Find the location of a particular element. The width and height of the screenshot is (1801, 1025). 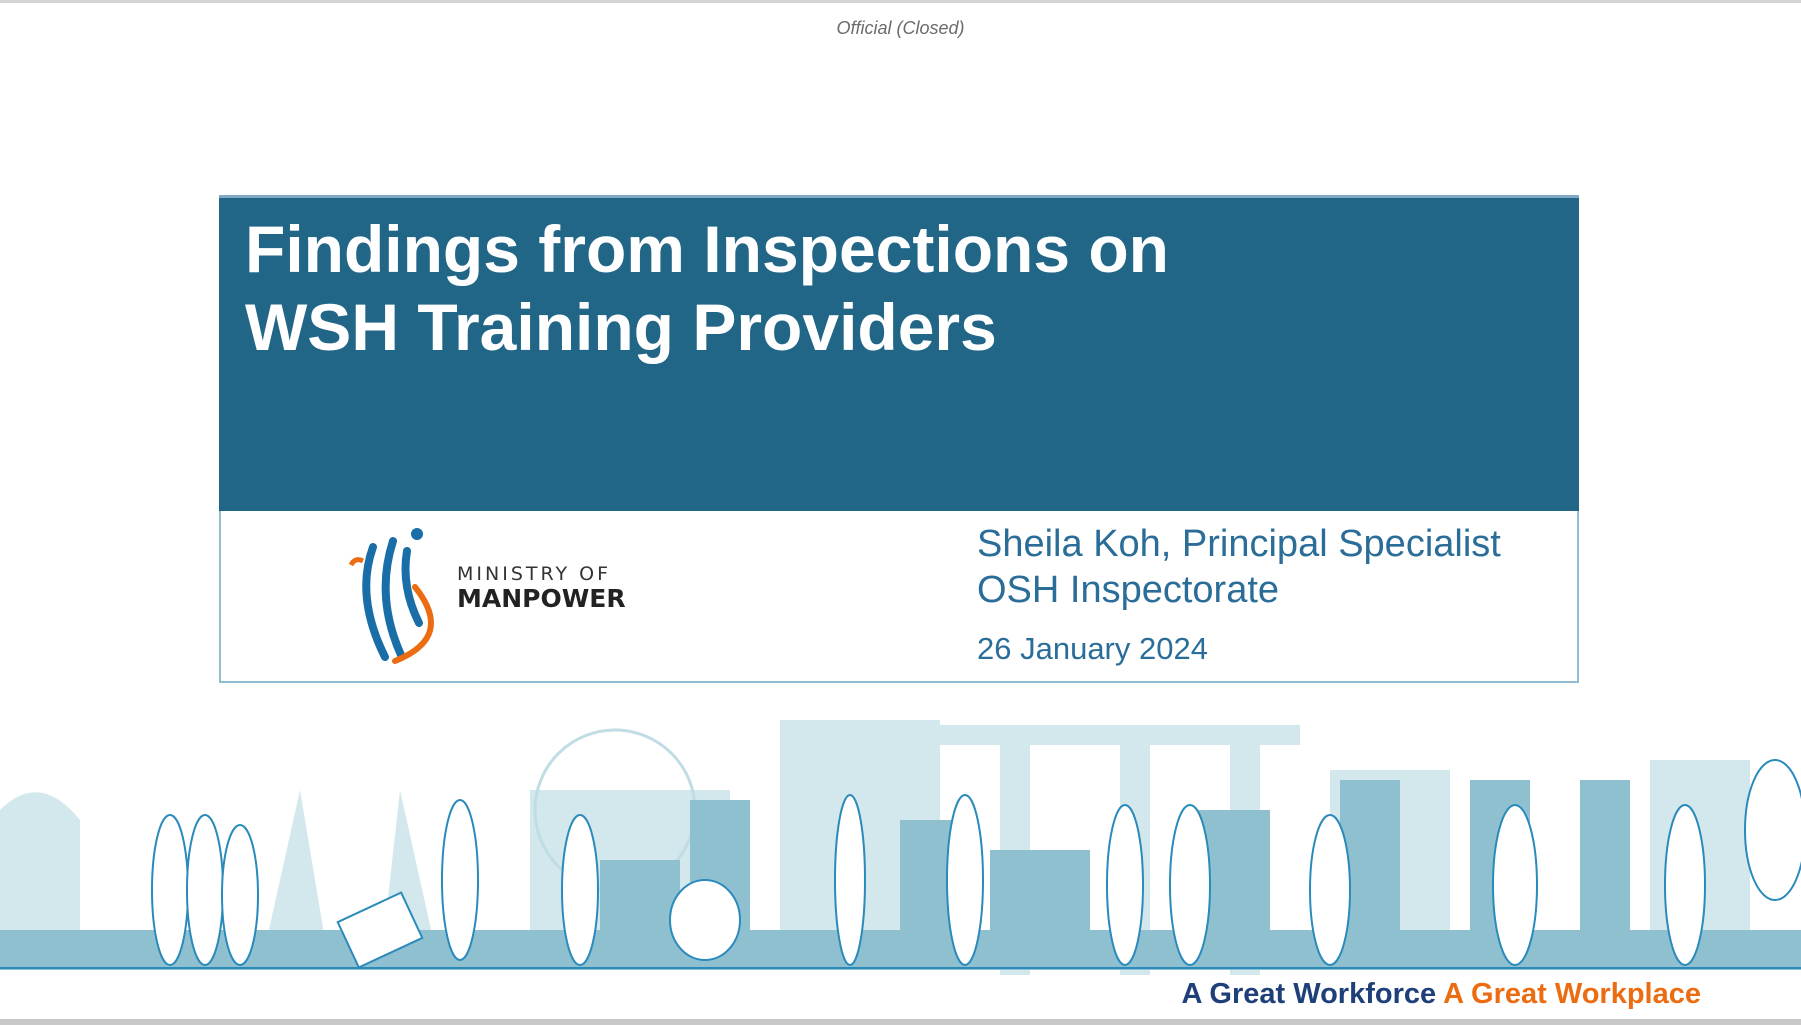

mom-logo: MINISTRY OF MANPOWER is located at coordinates (487, 596).